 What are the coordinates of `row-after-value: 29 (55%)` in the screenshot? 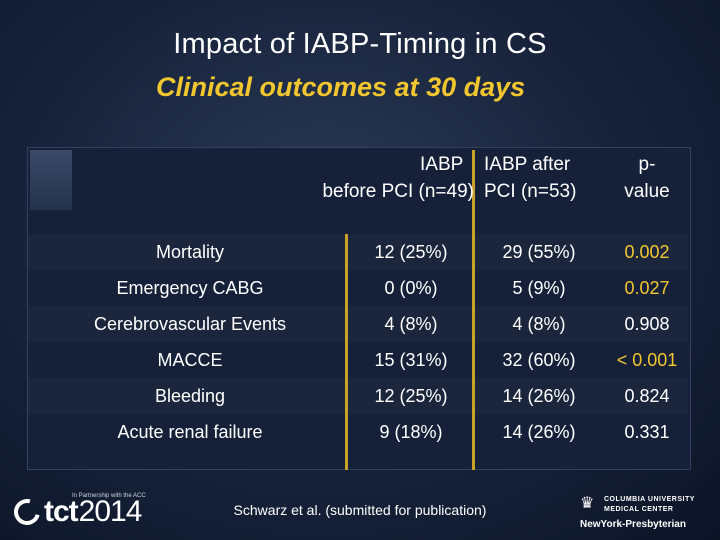 It's located at (539, 252).